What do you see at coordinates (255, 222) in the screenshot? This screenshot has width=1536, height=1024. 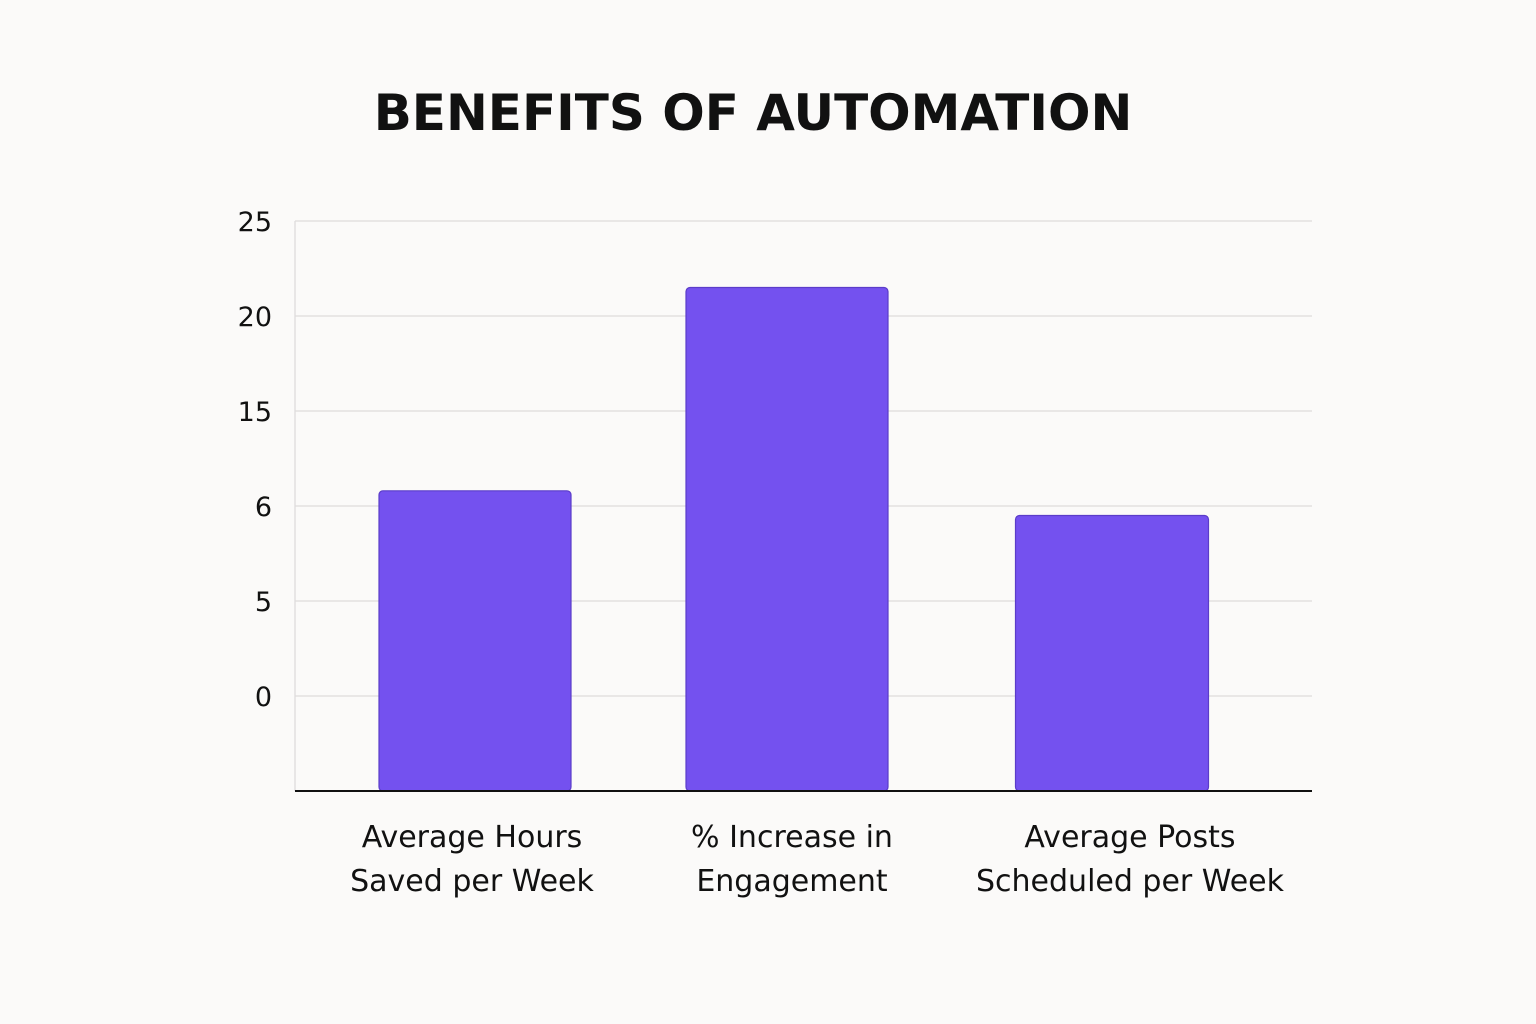 I see `y-tick-label: 25` at bounding box center [255, 222].